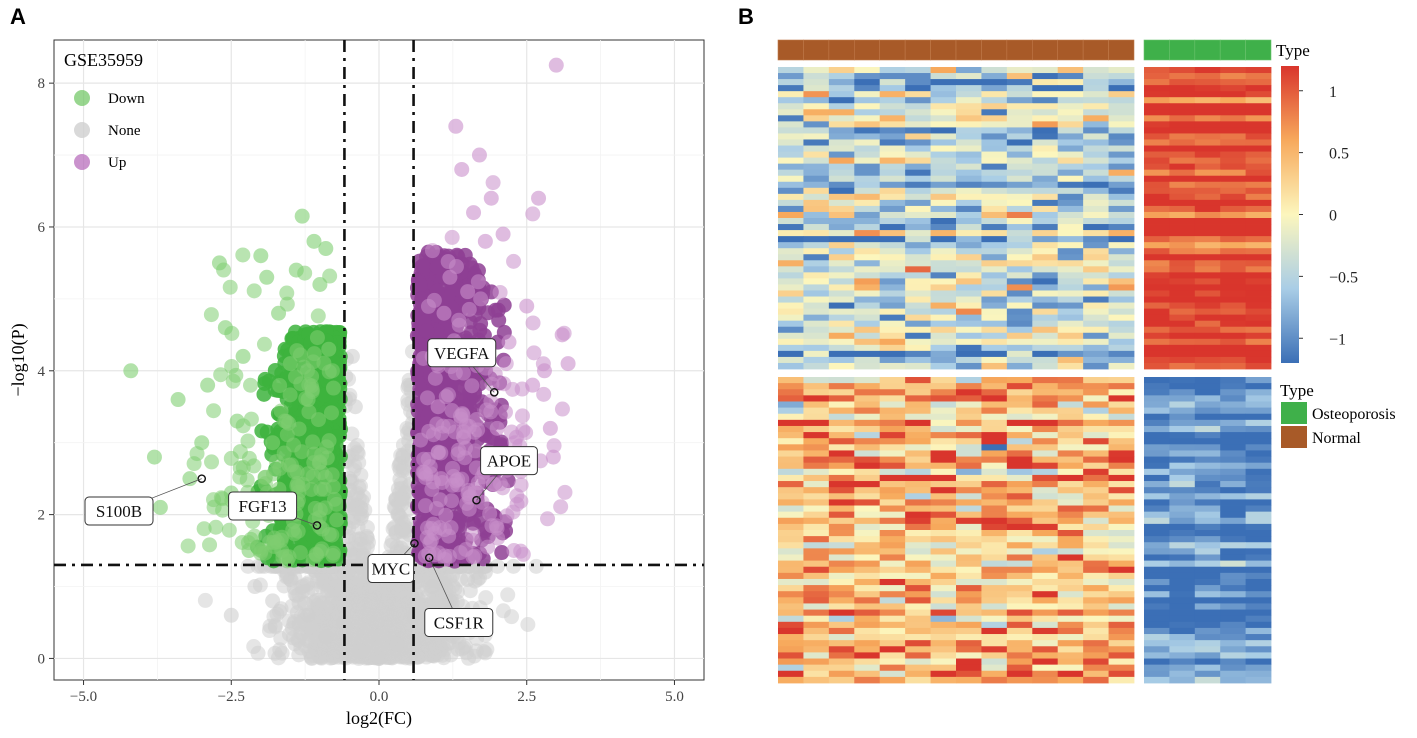 This screenshot has height=738, width=1417. I want to click on gene-label-box, so click(462, 353).